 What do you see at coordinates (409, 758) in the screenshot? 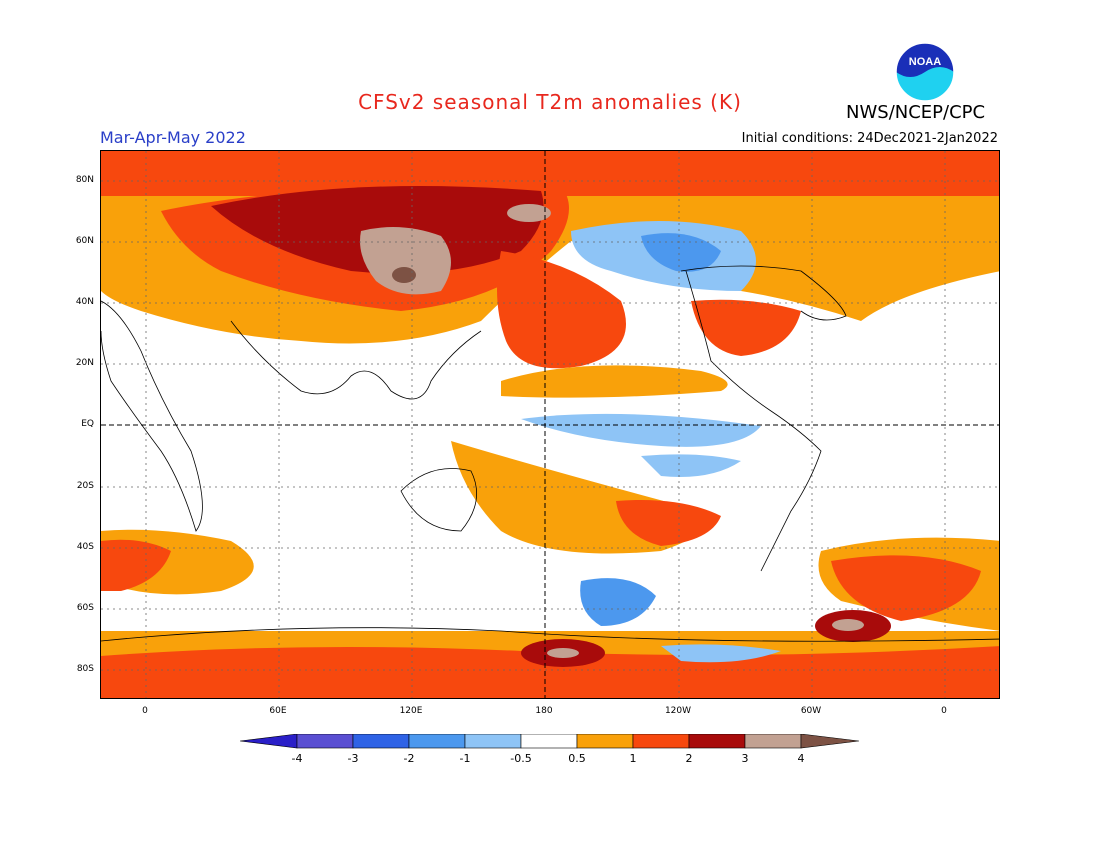
I see `colorbar-label: -2` at bounding box center [409, 758].